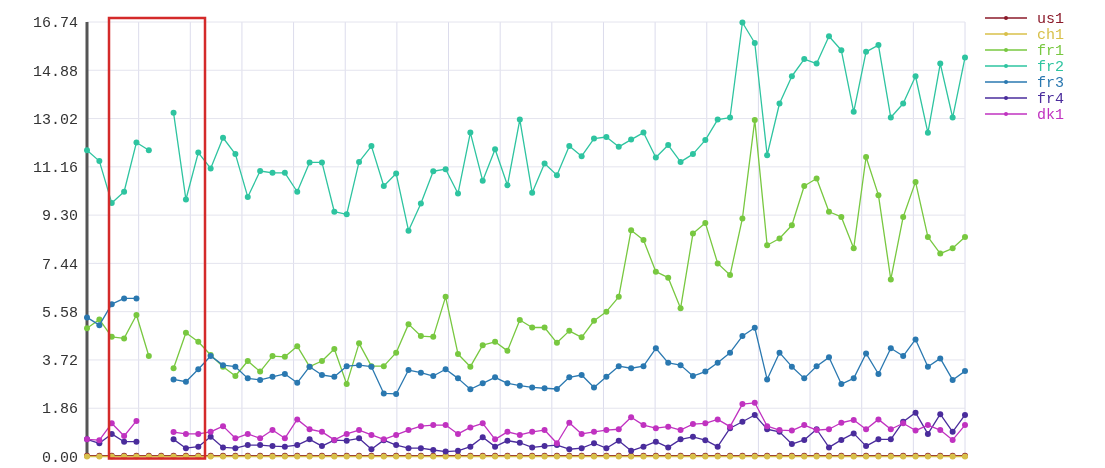 The width and height of the screenshot is (1105, 468). What do you see at coordinates (55, 169) in the screenshot?
I see `y-tick-label: 11.16` at bounding box center [55, 169].